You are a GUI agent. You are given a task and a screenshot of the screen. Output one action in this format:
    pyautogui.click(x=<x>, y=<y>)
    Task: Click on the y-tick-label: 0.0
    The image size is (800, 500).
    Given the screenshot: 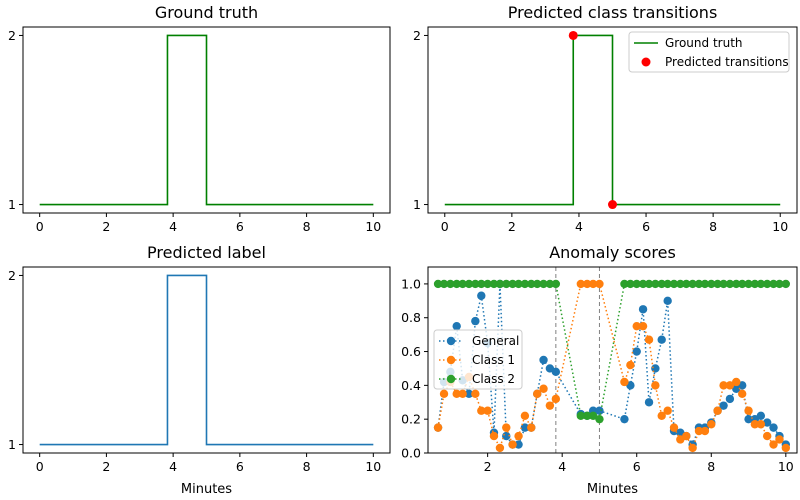 What is the action you would take?
    pyautogui.click(x=411, y=453)
    